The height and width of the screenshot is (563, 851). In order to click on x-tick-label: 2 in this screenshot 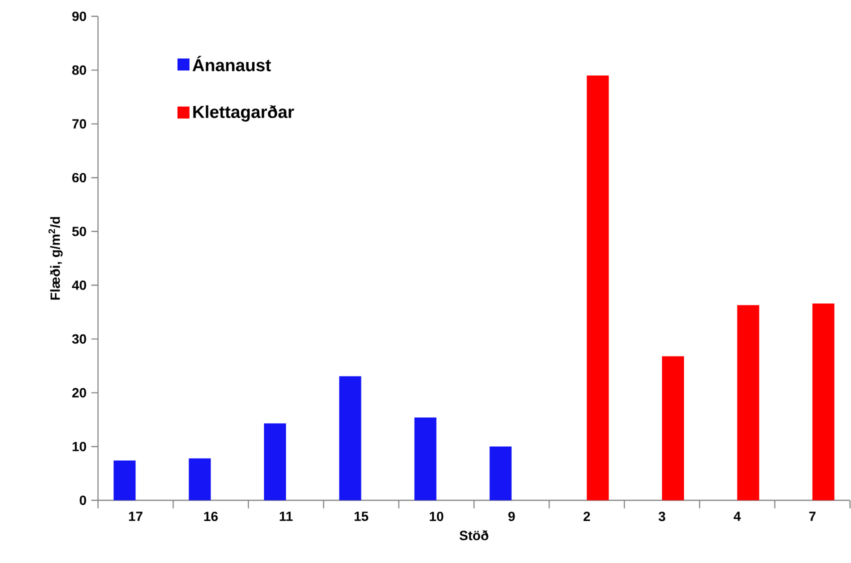, I will do `click(587, 517)`.